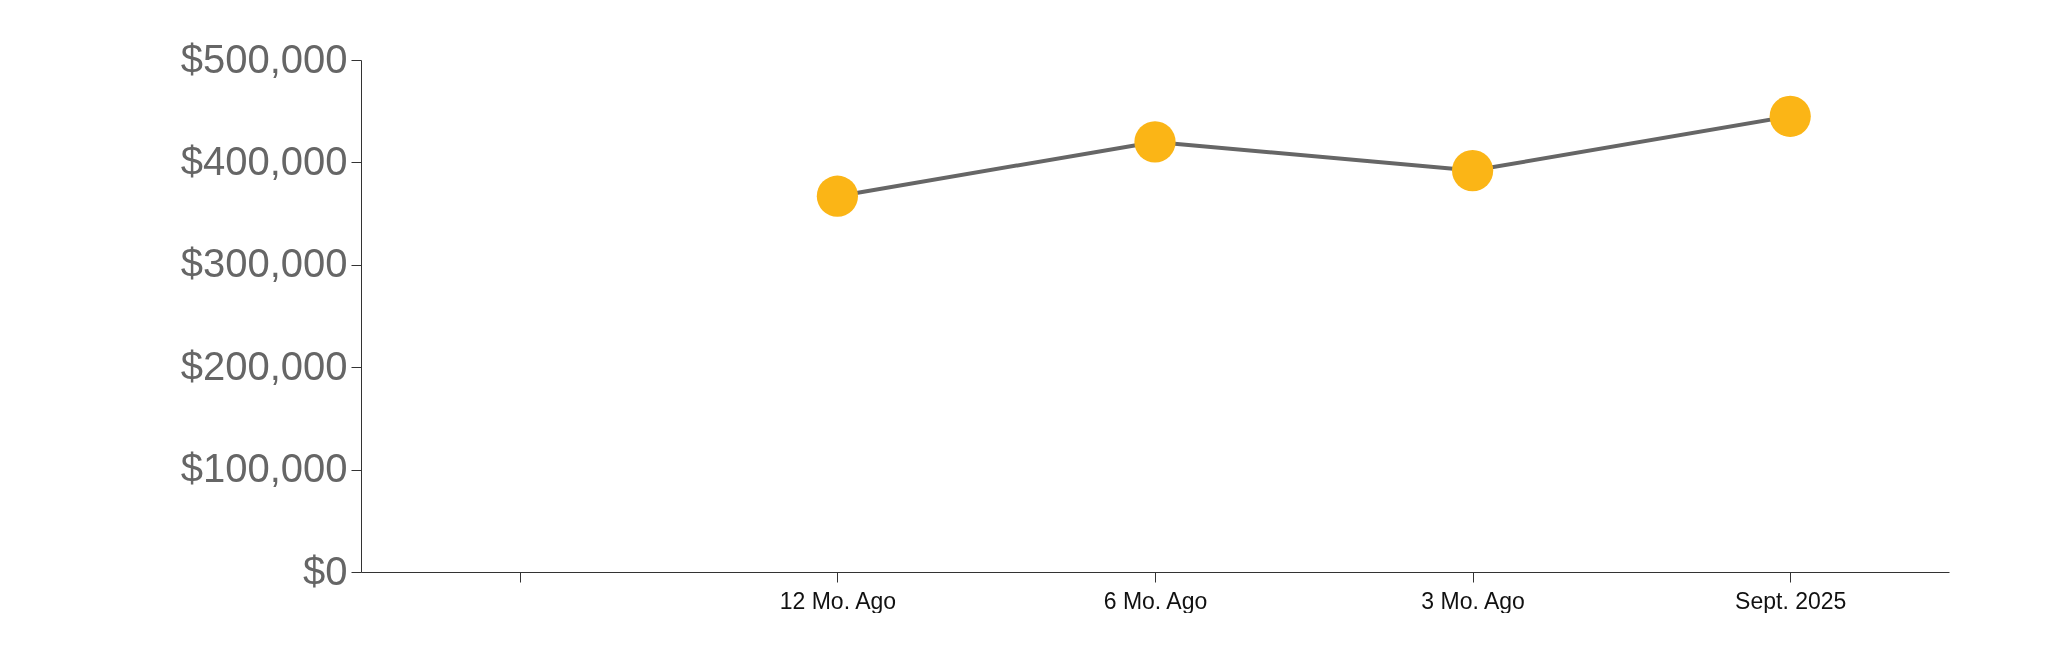 The height and width of the screenshot is (663, 2048). Describe the element at coordinates (1473, 600) in the screenshot. I see `x-tick-label: 3 Mo. Ago` at that location.